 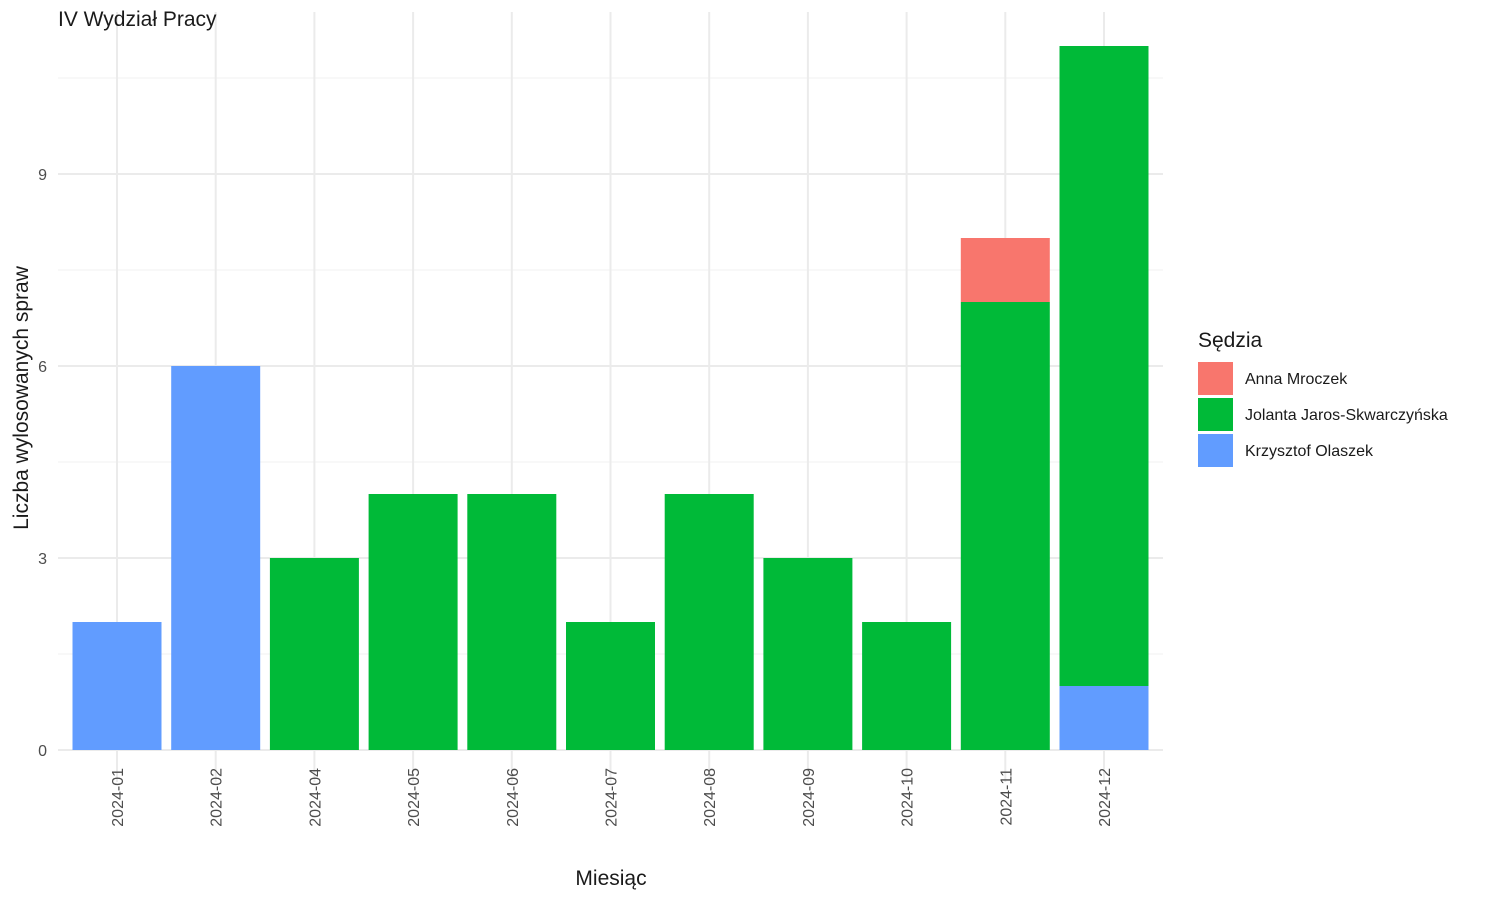 I want to click on legend-label: Jolanta Jaros-Skwarczyńska, so click(x=1346, y=415).